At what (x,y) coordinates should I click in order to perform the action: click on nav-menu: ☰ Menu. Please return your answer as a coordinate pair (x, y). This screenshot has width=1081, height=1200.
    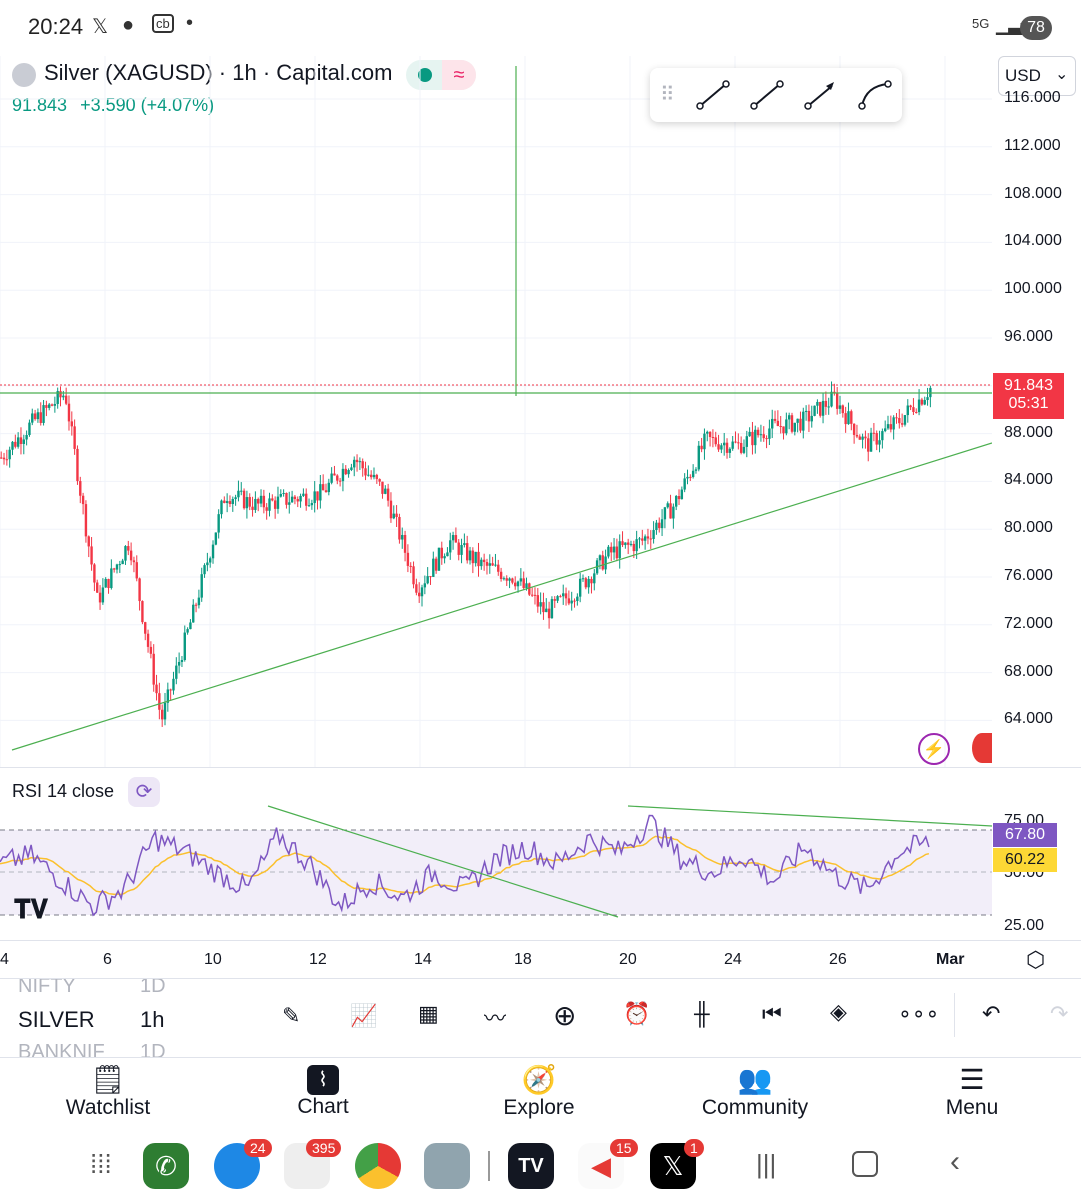
    Looking at the image, I should click on (972, 1091).